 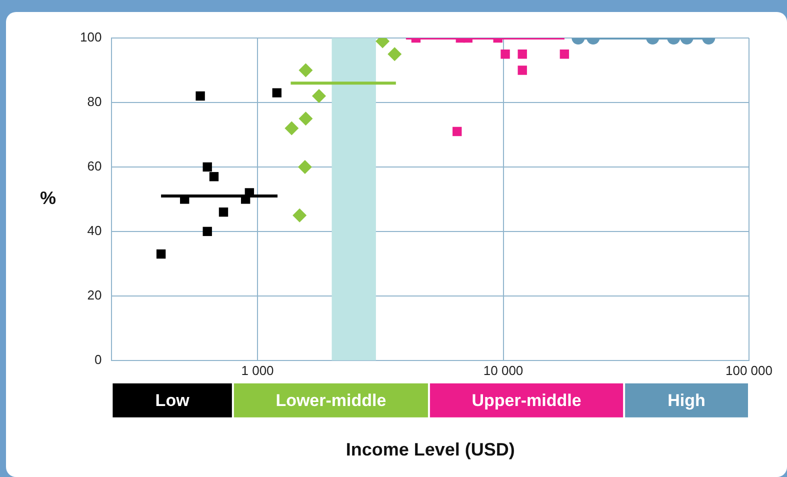 What do you see at coordinates (94, 102) in the screenshot?
I see `y-tick-label: 80` at bounding box center [94, 102].